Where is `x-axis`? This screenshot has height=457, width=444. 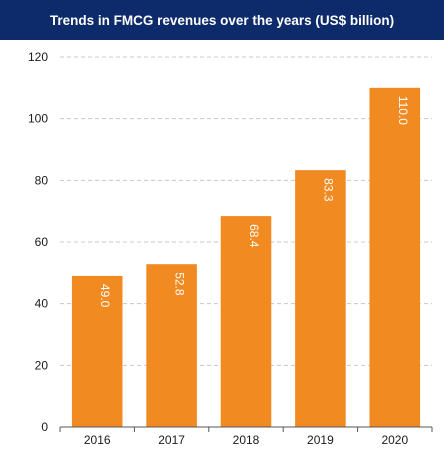 x-axis is located at coordinates (246, 429).